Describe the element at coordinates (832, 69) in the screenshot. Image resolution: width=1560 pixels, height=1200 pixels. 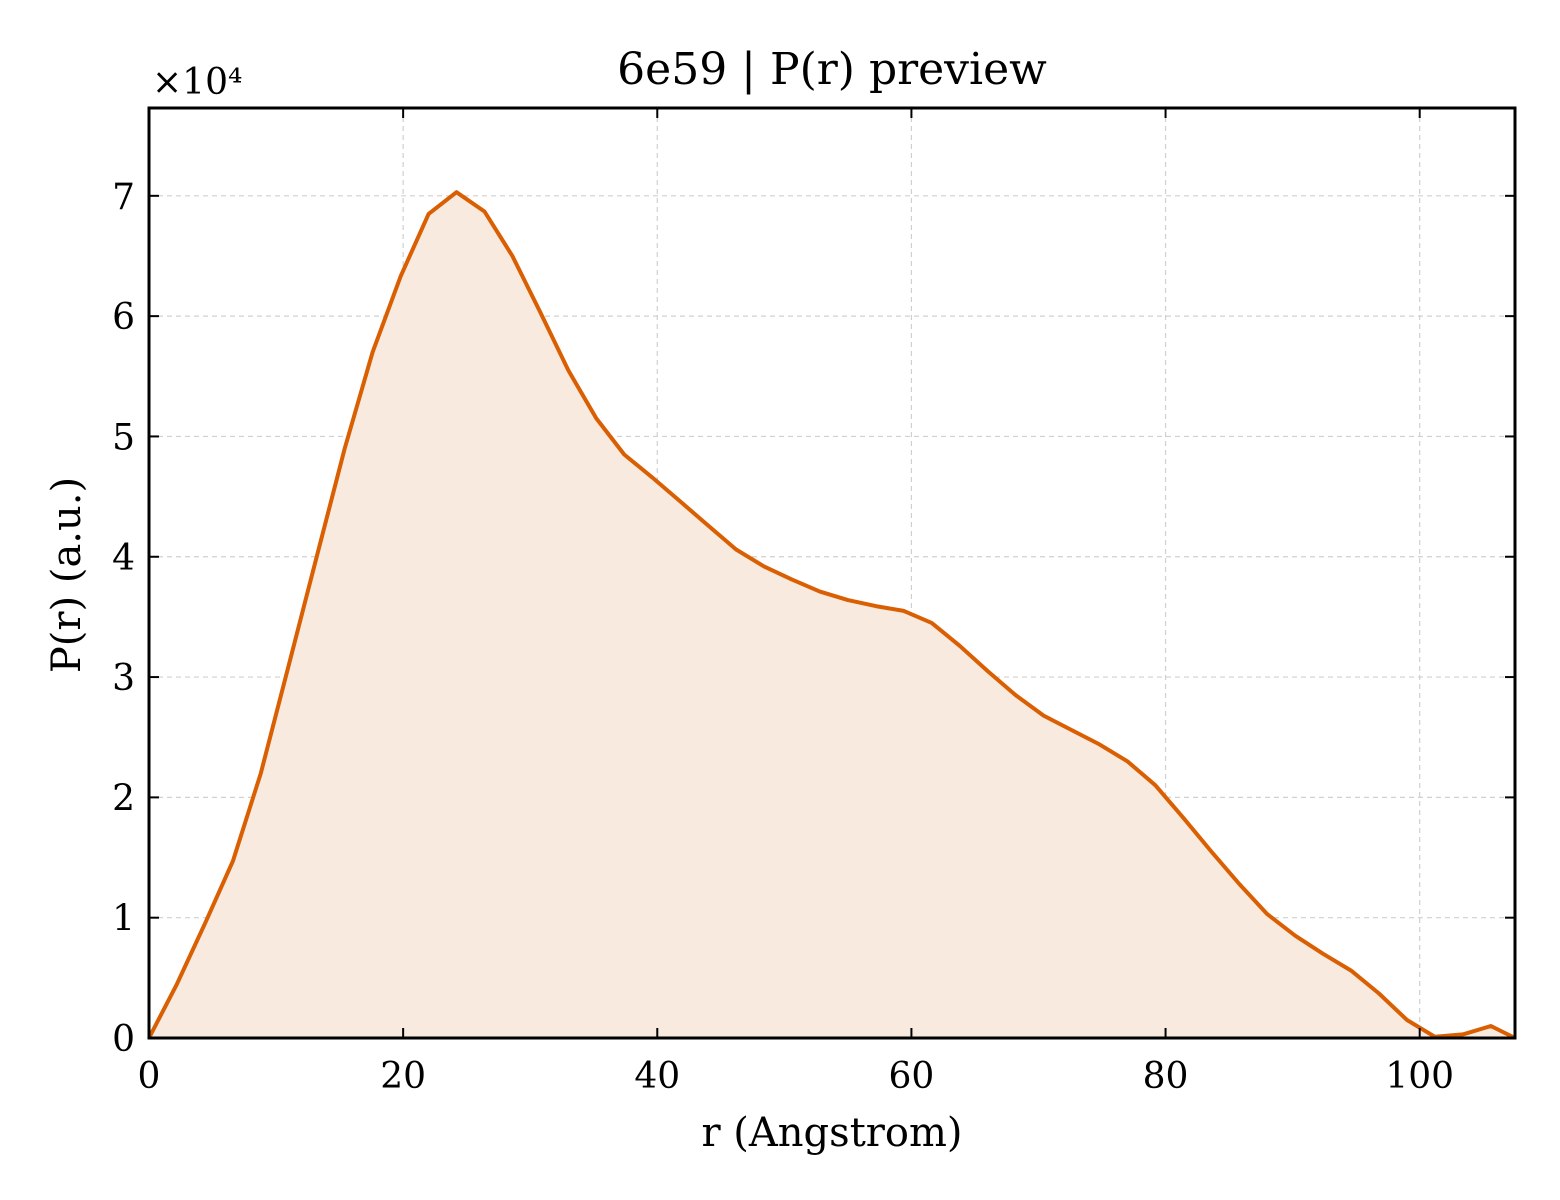
I see `chart-title: 6e59 | P(r) preview` at that location.